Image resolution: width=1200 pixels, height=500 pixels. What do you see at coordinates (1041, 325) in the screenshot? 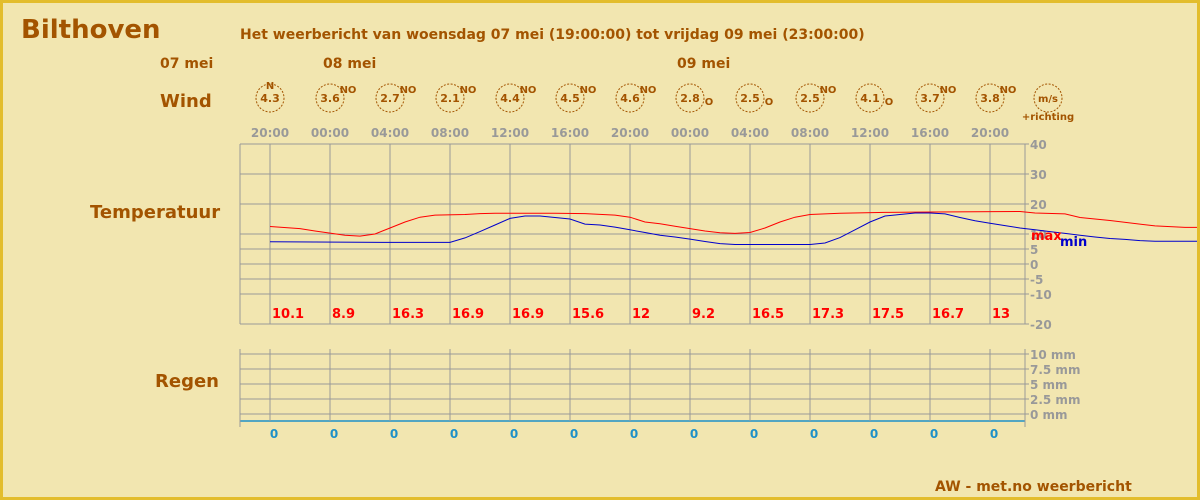
I see `temp-tick-label: -20` at bounding box center [1041, 325].